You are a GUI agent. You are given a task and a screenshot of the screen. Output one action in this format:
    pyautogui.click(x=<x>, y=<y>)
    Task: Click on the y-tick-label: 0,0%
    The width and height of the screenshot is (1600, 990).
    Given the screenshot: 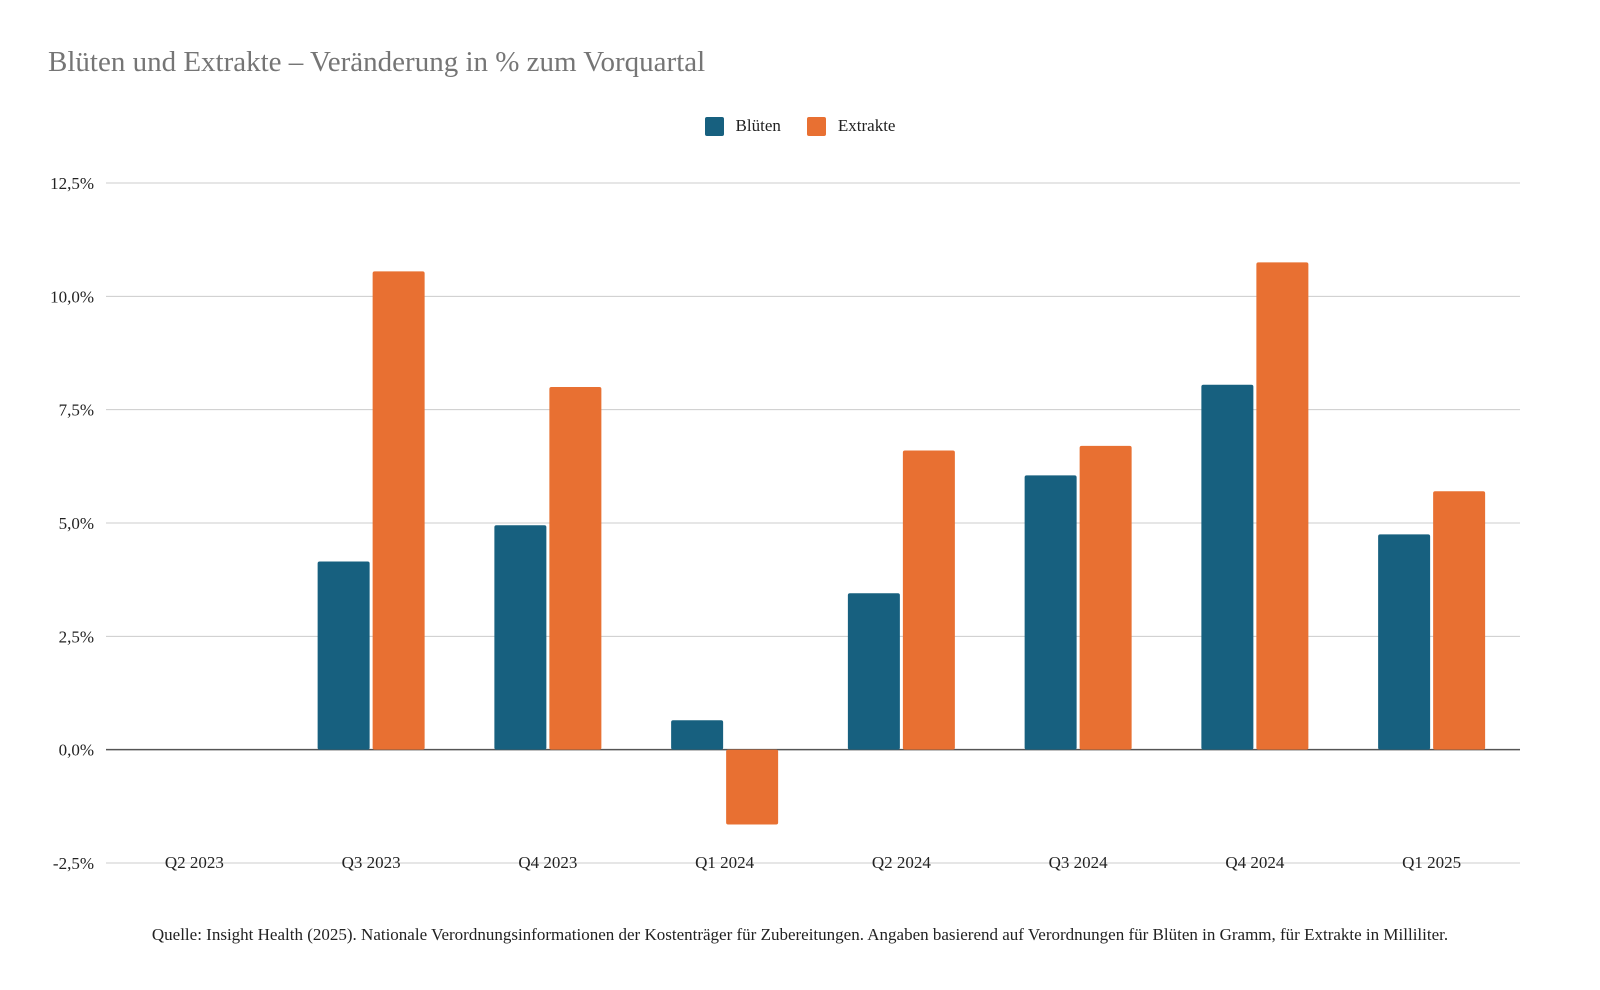 What is the action you would take?
    pyautogui.click(x=76, y=750)
    